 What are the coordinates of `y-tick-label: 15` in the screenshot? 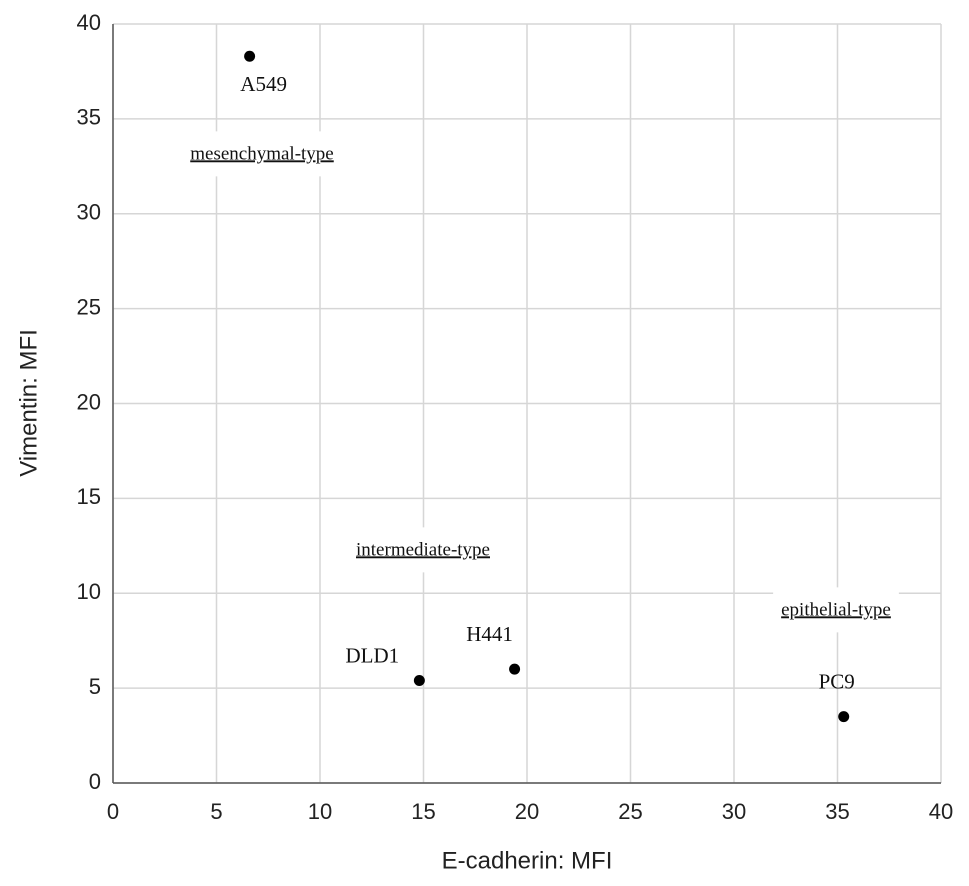 It's located at (89, 496).